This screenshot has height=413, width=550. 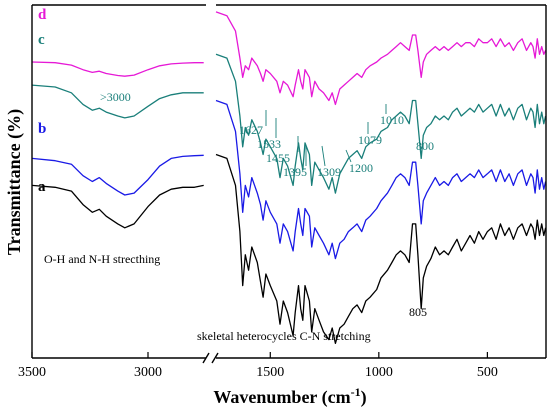 What do you see at coordinates (41, 40) in the screenshot?
I see `series-label-c: c` at bounding box center [41, 40].